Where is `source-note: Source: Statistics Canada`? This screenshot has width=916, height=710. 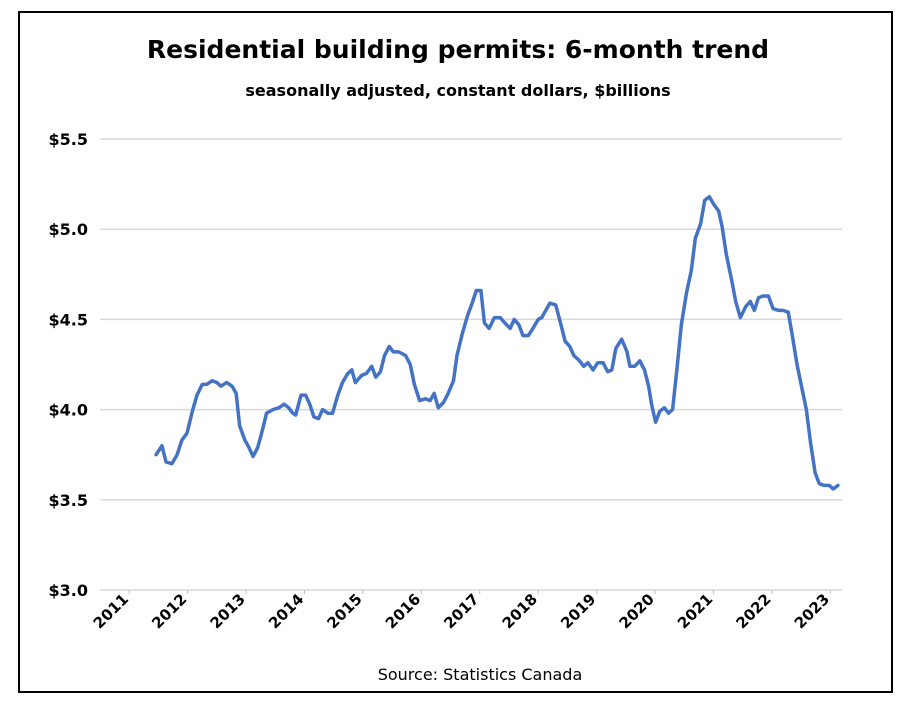
source-note: Source: Statistics Canada is located at coordinates (480, 674).